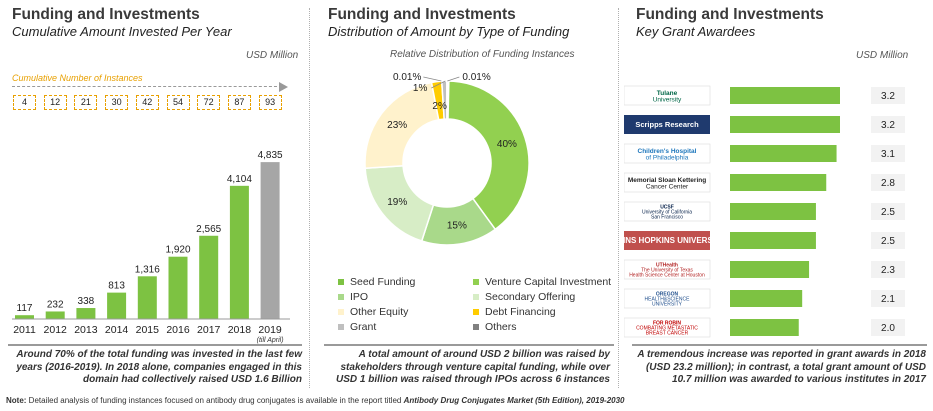 This screenshot has width=933, height=411. Describe the element at coordinates (667, 187) in the screenshot. I see `logo-text: Cancer Center` at that location.